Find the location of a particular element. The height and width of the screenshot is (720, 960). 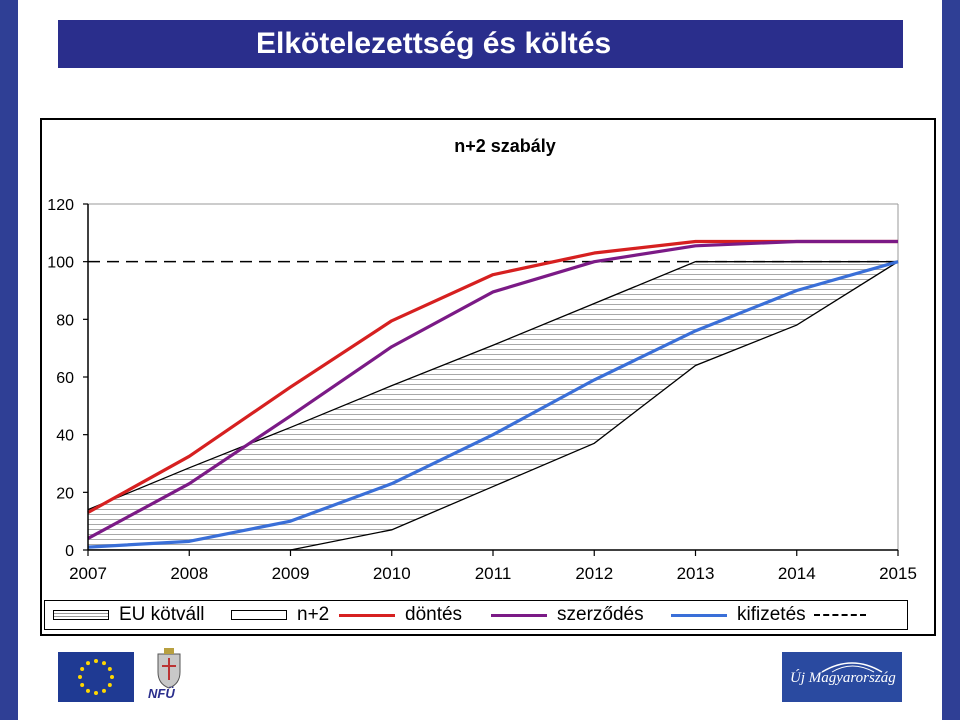

arch-icon is located at coordinates (852, 667).